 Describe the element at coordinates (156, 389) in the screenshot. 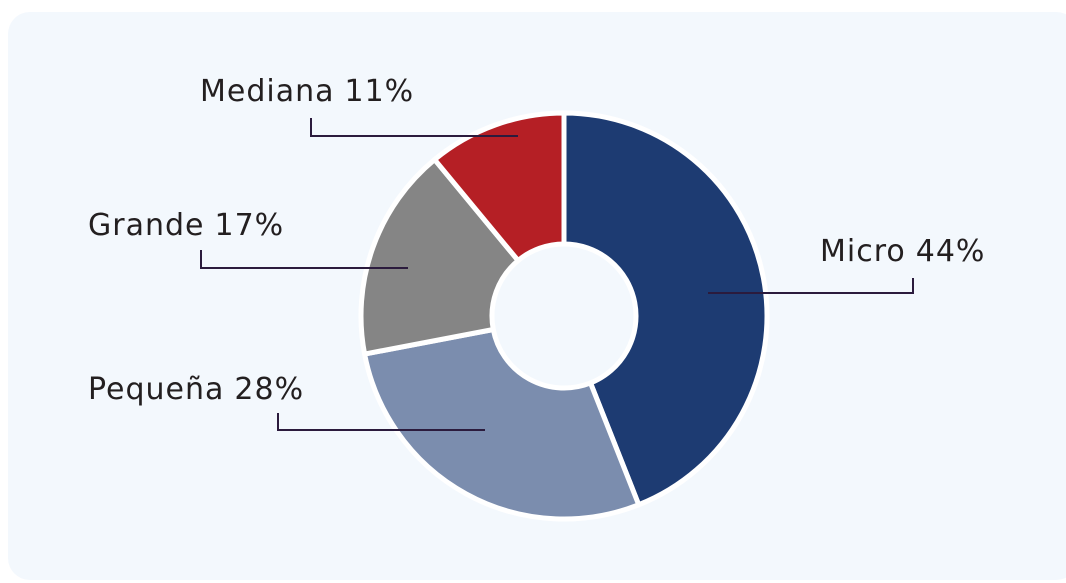

I see `category-label: Pequeña` at that location.